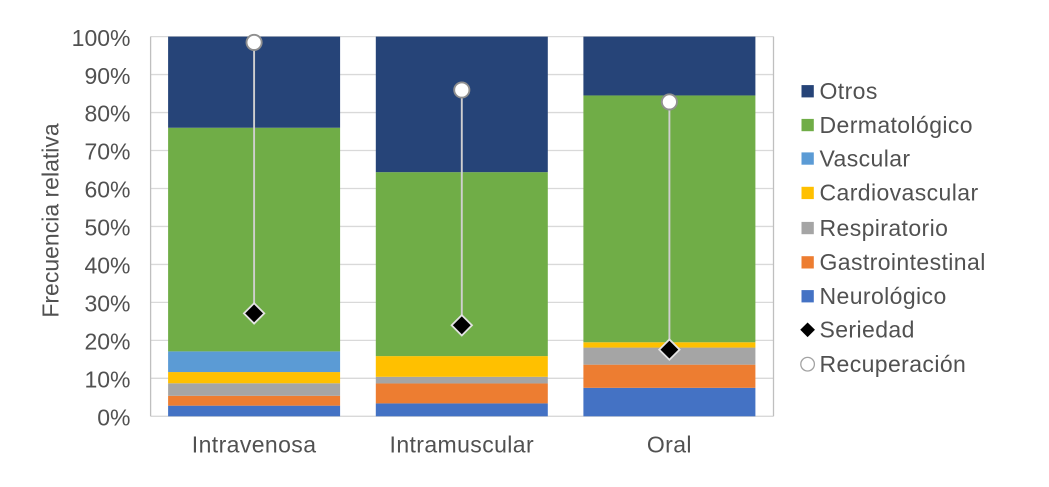 The height and width of the screenshot is (487, 1049). What do you see at coordinates (107, 266) in the screenshot?
I see `svg-text: 40%` at bounding box center [107, 266].